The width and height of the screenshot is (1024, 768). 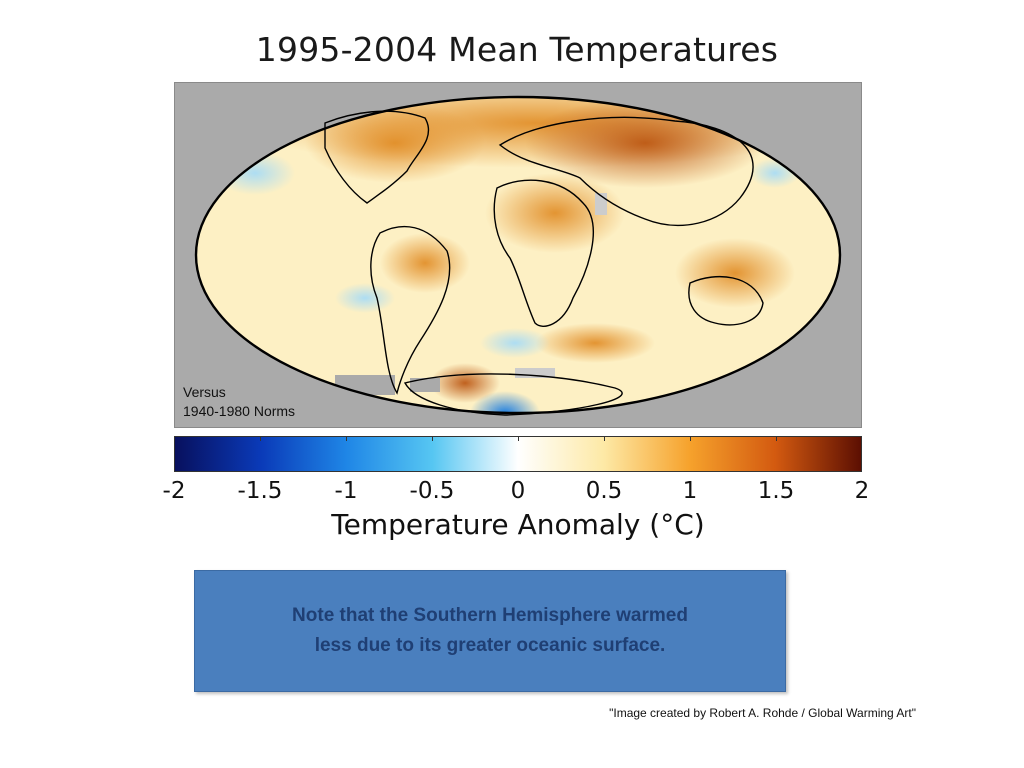 I want to click on colorbar-tick-label: -1, so click(x=346, y=491).